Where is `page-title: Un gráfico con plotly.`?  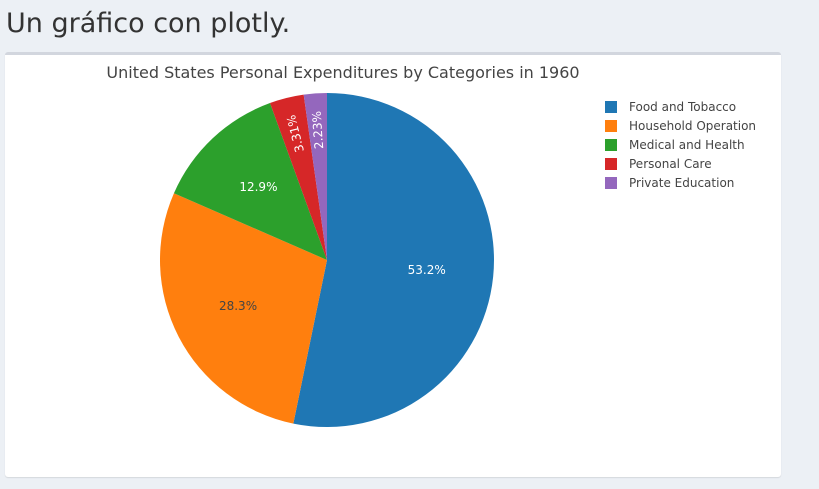 page-title: Un gráfico con plotly. is located at coordinates (148, 23).